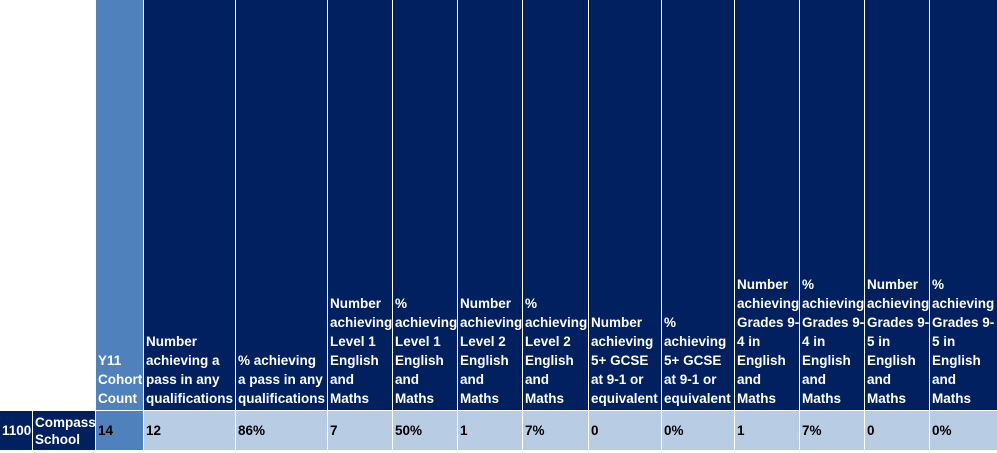 This screenshot has height=453, width=997. I want to click on header-pct-level1: % achieving Level 1 English and Maths, so click(425, 205).